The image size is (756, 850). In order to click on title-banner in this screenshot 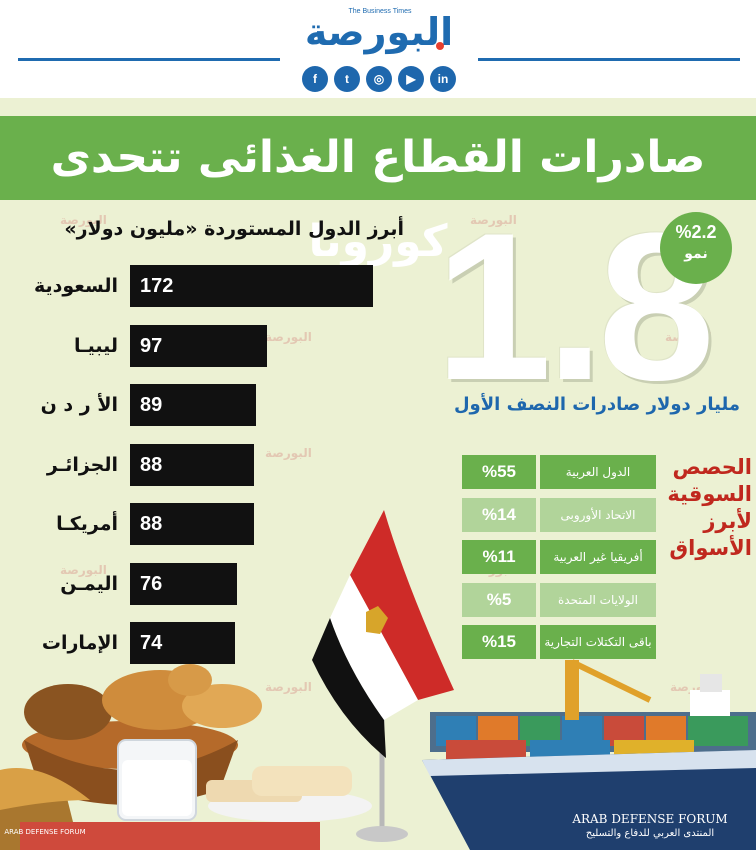, I will do `click(378, 158)`.